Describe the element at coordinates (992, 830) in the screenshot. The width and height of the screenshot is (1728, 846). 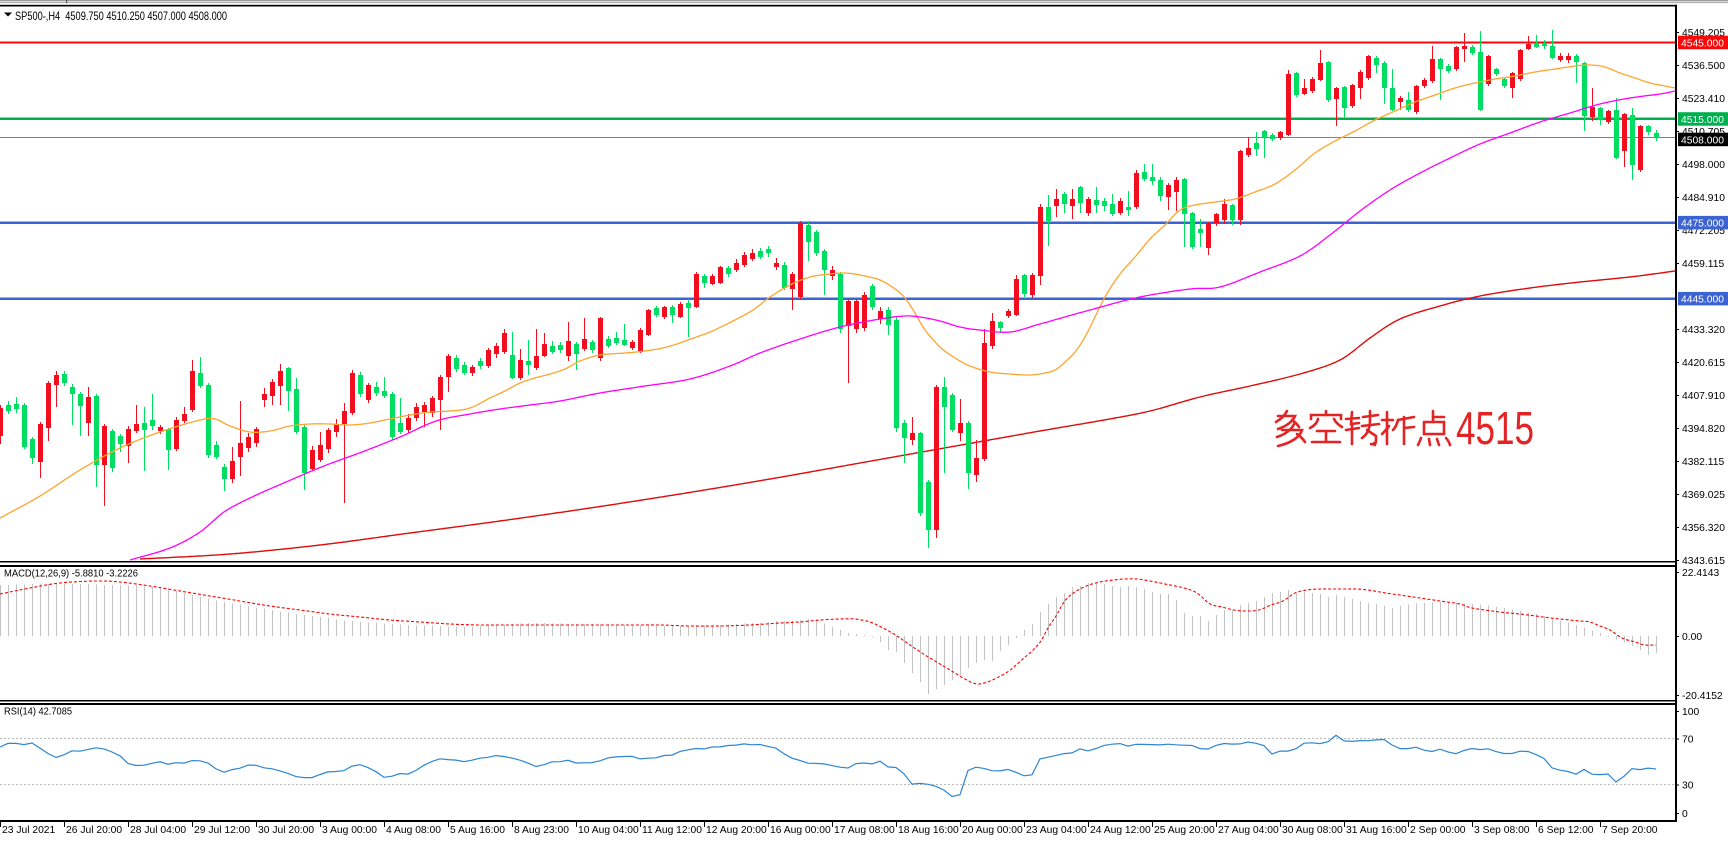
I see `svg-text: 20 Aug 00:00` at that location.